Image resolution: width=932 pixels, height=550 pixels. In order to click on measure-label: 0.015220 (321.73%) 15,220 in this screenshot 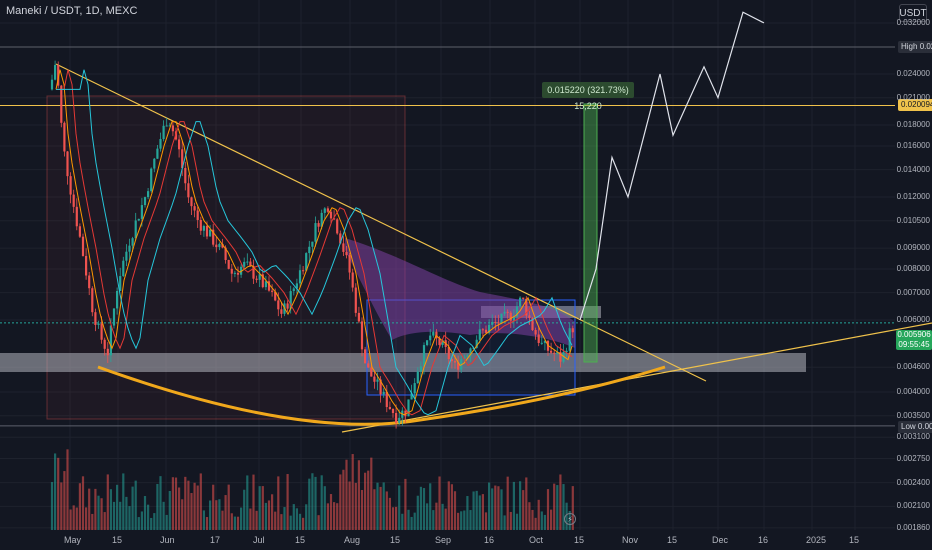, I will do `click(588, 96)`.